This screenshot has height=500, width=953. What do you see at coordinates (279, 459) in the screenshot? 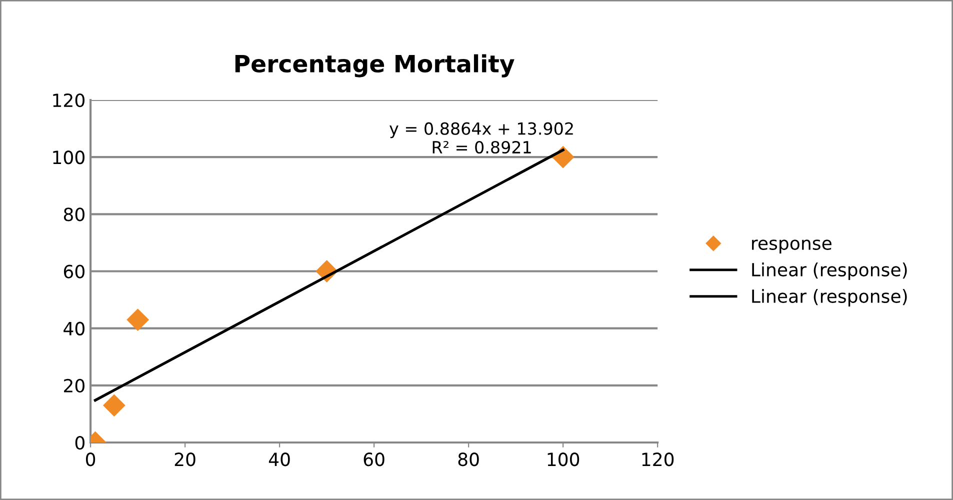
I see `x-tick-label: 40` at bounding box center [279, 459].